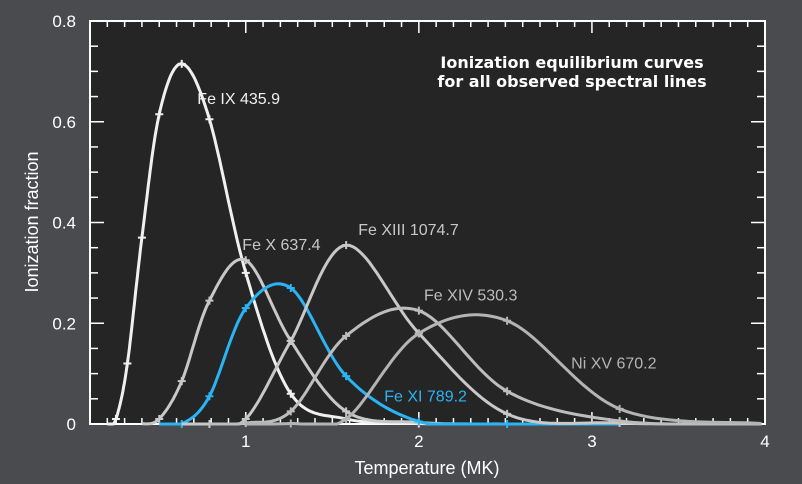 The height and width of the screenshot is (484, 802). Describe the element at coordinates (591, 441) in the screenshot. I see `x-tick-label: 3` at that location.